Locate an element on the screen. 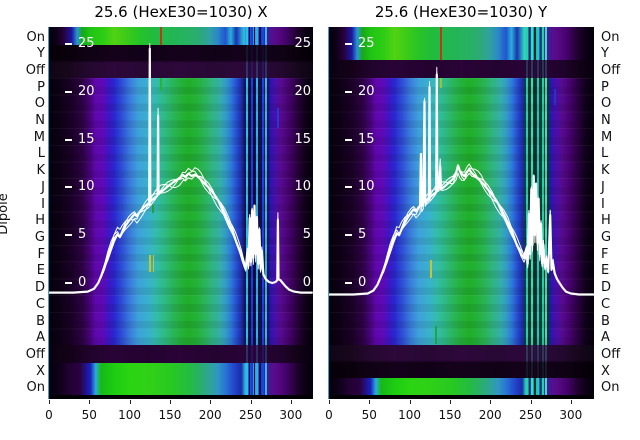 This screenshot has height=440, width=640. row-label-y-1: Y is located at coordinates (605, 54).